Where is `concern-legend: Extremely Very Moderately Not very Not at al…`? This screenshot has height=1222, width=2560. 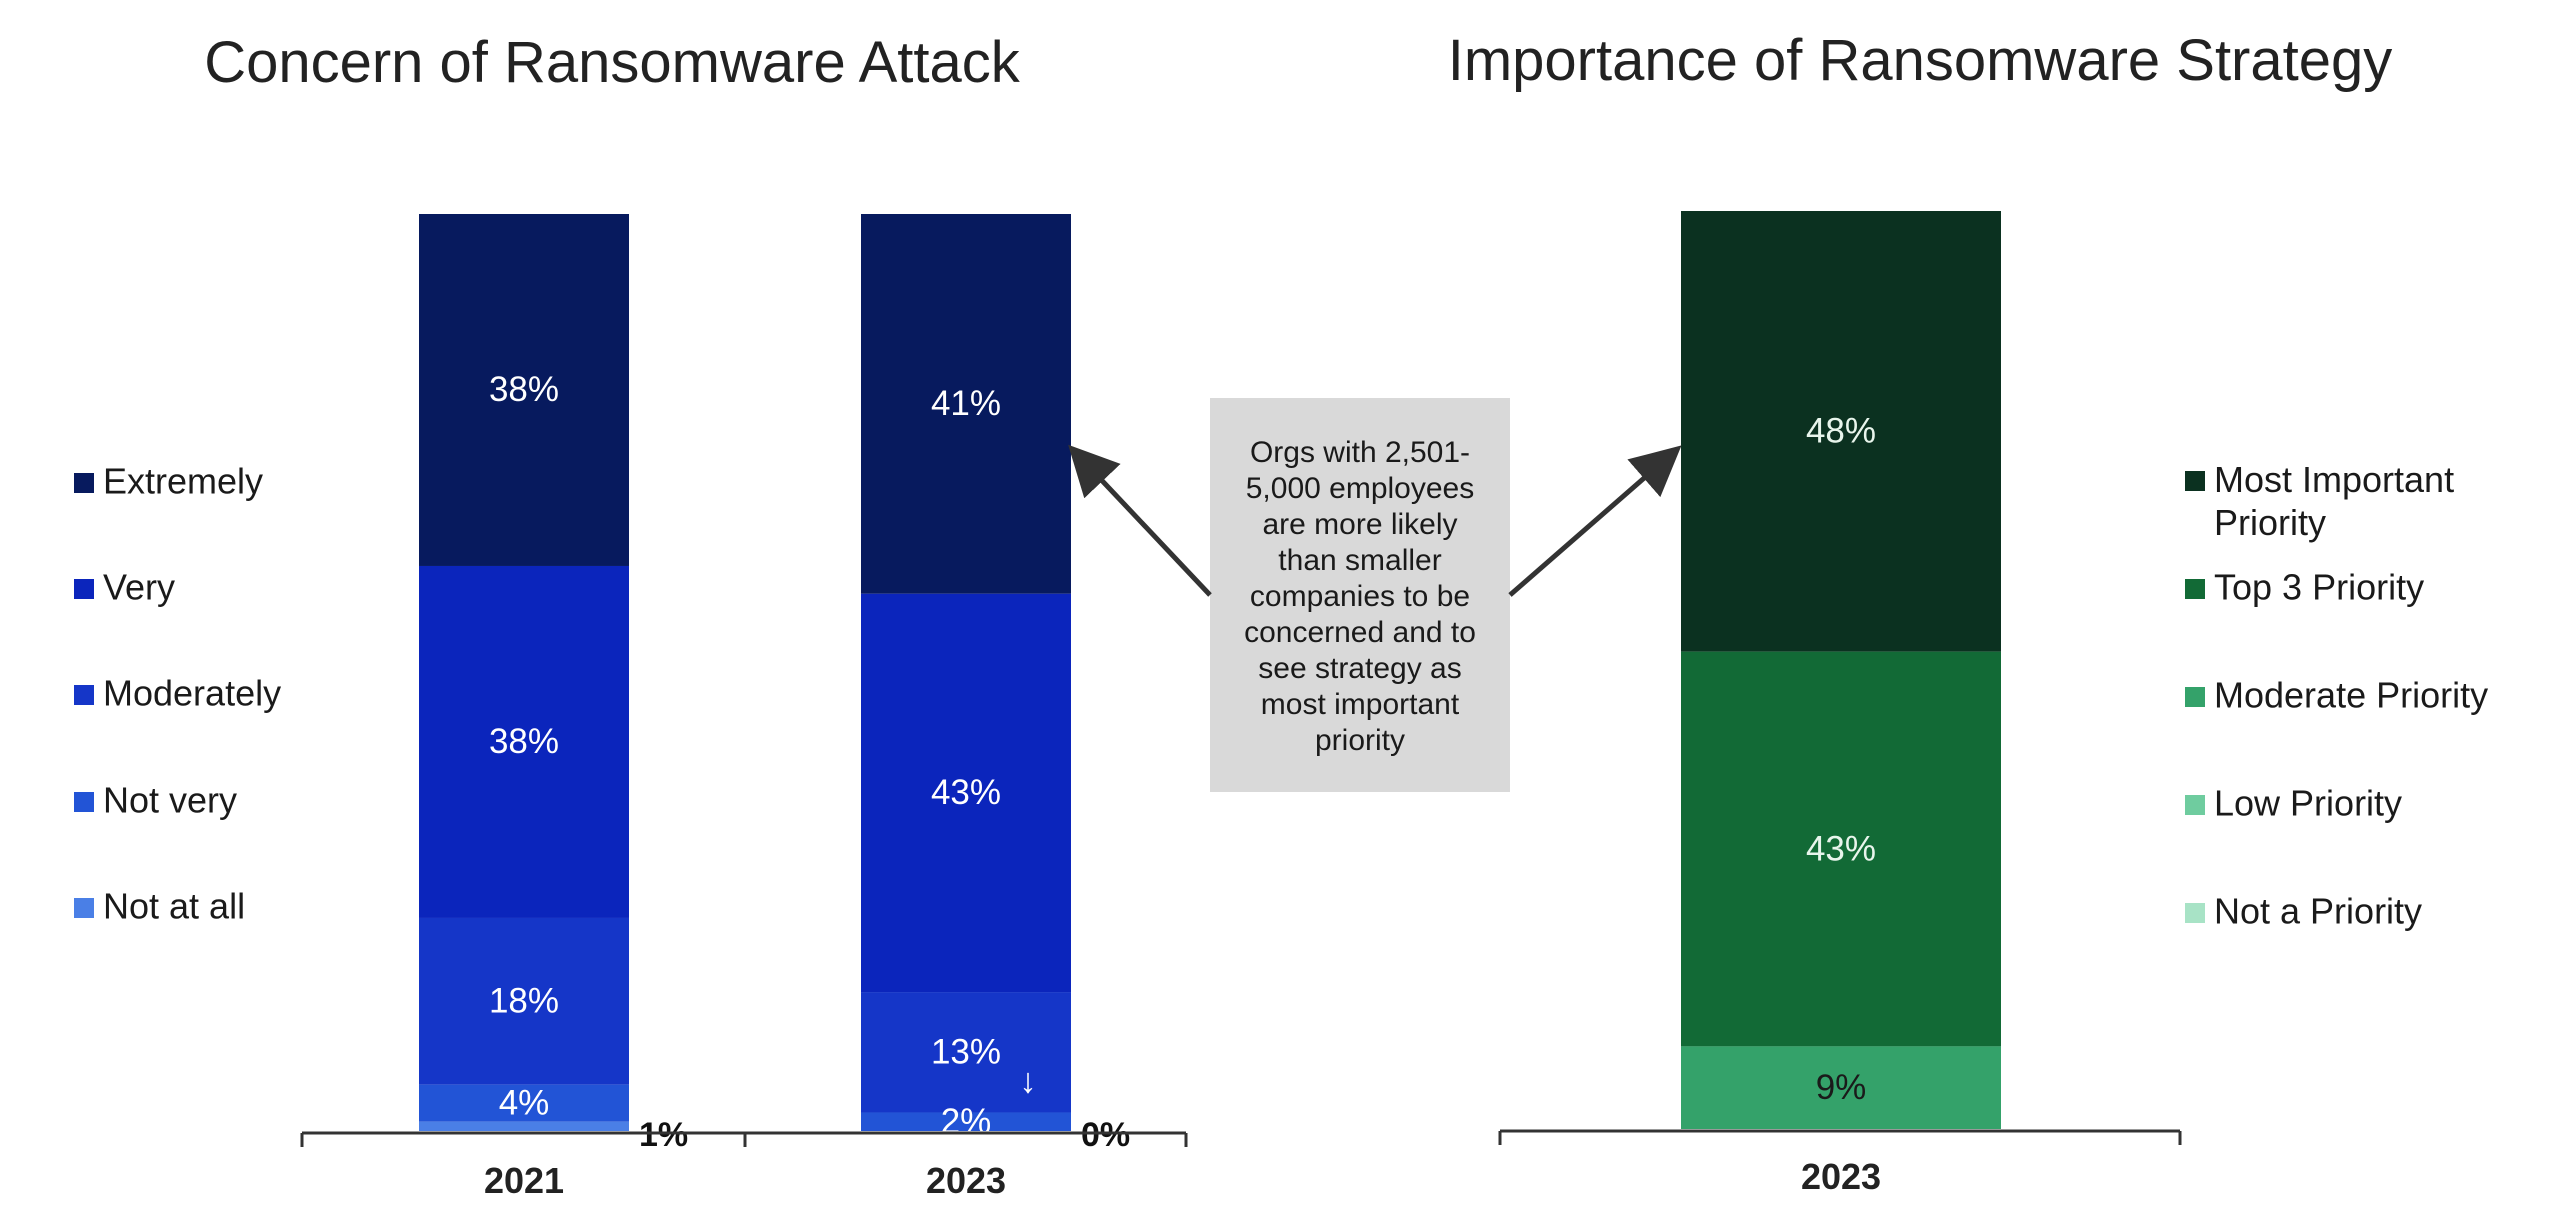 concern-legend: Extremely Very Moderately Not very Not at al… is located at coordinates (177, 694).